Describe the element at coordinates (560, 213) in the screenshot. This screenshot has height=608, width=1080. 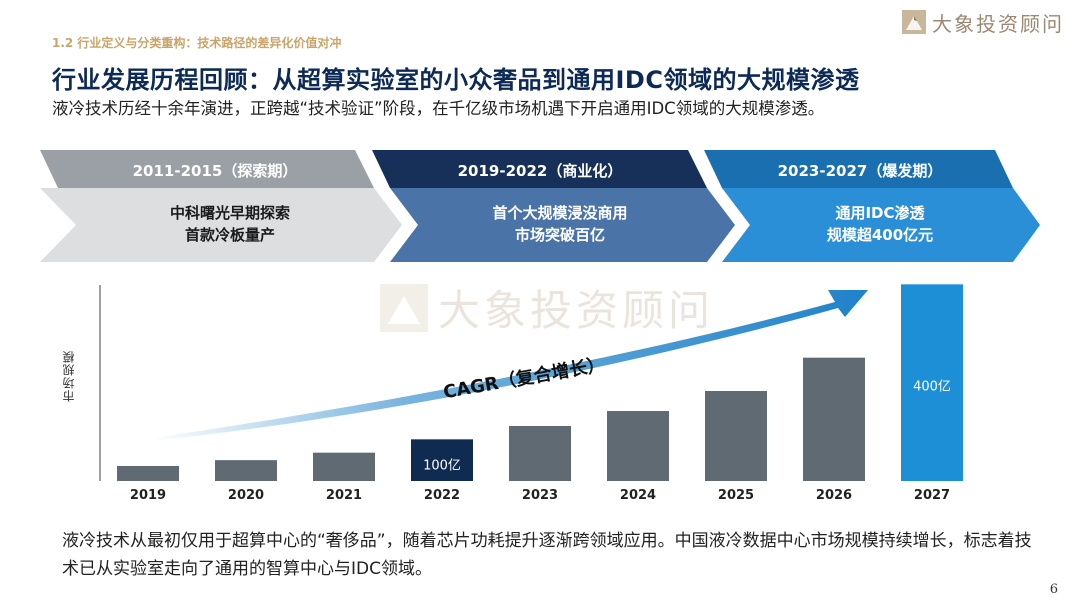
I see `phase2-line1: 首个大规模浸没商用` at that location.